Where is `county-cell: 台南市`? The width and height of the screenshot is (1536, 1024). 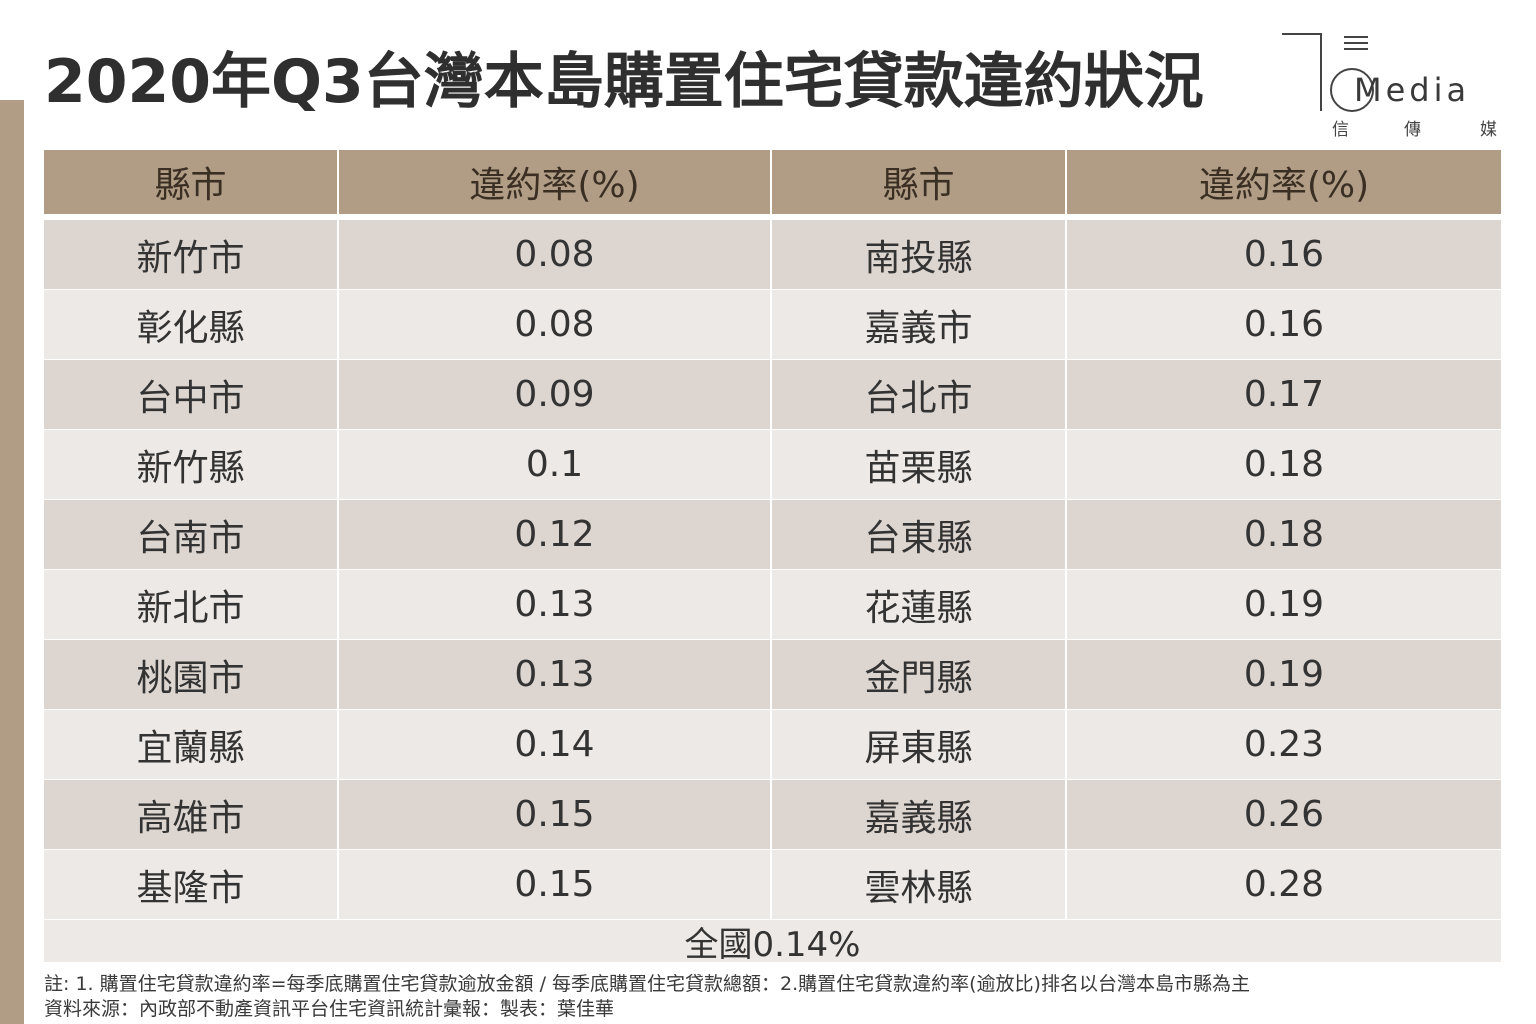 county-cell: 台南市 is located at coordinates (191, 534).